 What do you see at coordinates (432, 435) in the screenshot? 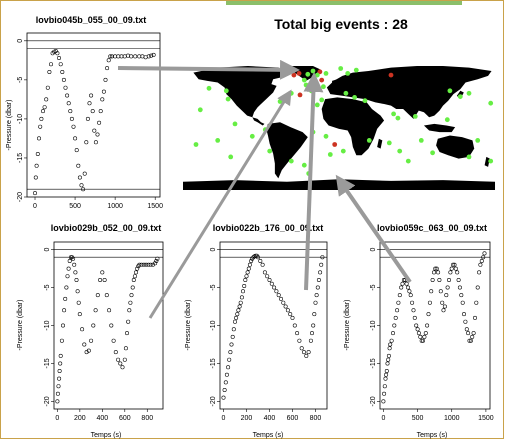
I see `x-axis-label: Temps (s)` at bounding box center [432, 435].